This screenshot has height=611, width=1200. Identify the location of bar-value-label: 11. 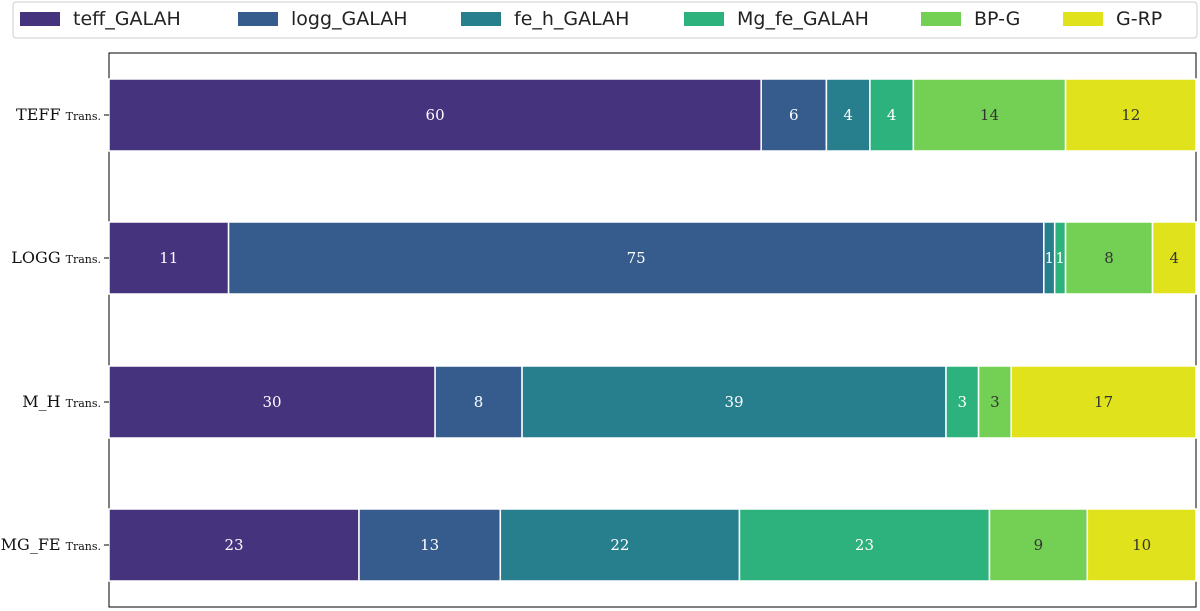
(168, 258).